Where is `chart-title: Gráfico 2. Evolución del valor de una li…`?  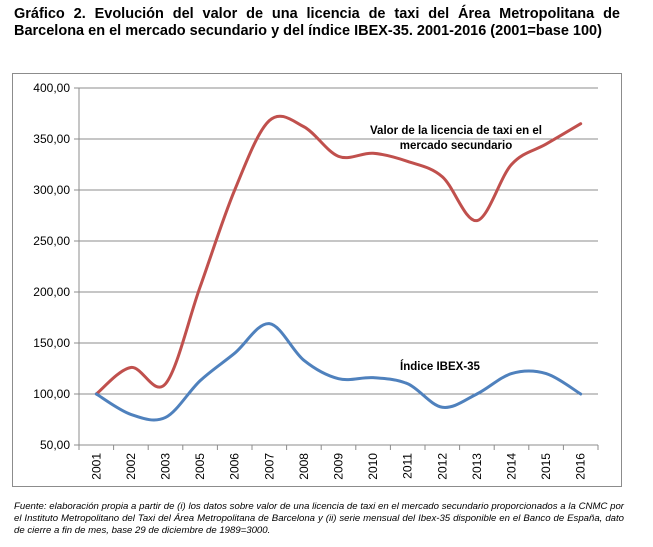
chart-title: Gráfico 2. Evolución del valor de una li… is located at coordinates (317, 22).